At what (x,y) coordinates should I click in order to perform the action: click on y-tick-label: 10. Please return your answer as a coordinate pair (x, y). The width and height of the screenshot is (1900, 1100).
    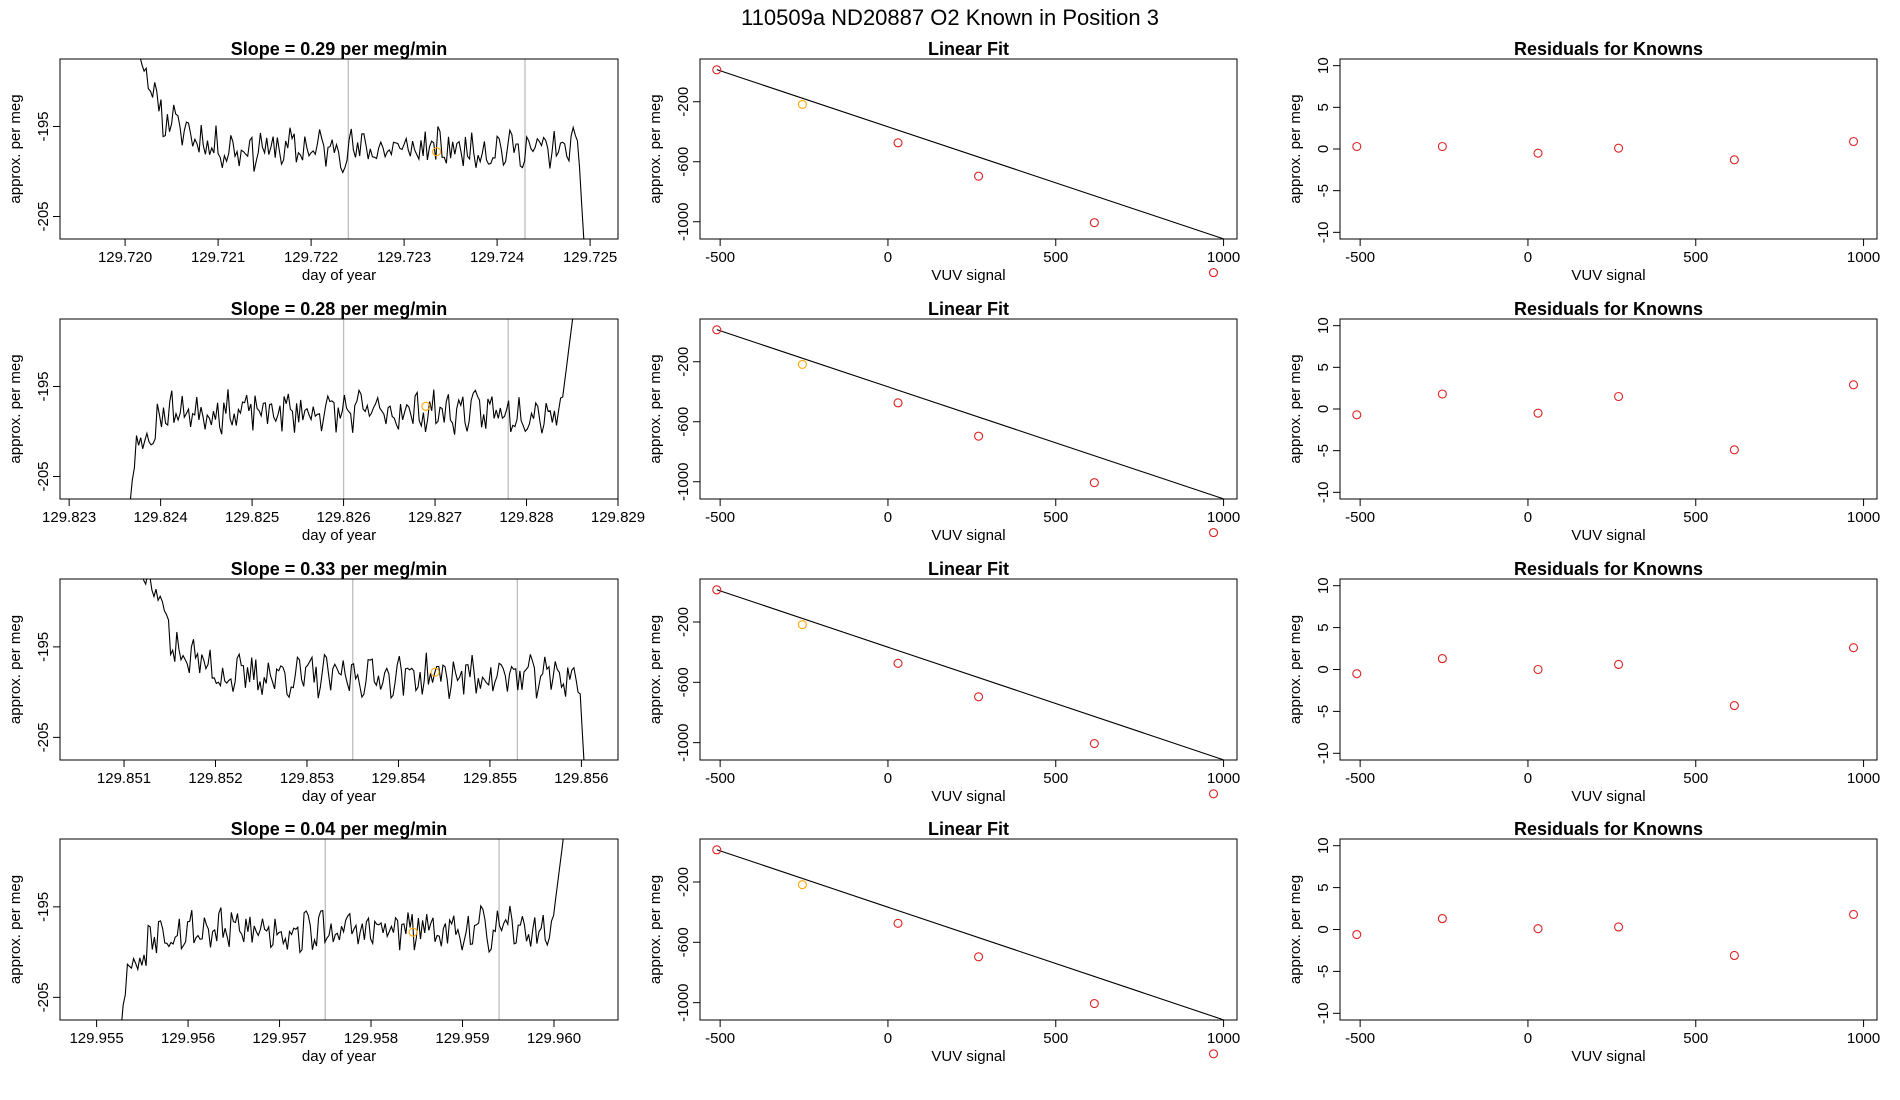
    Looking at the image, I should click on (1323, 325).